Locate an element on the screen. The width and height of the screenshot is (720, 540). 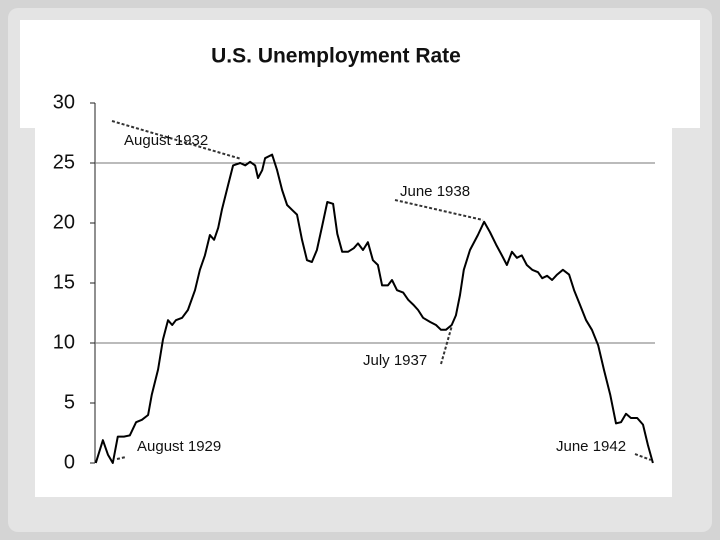
y-tick-label: 5 is located at coordinates (69, 402).